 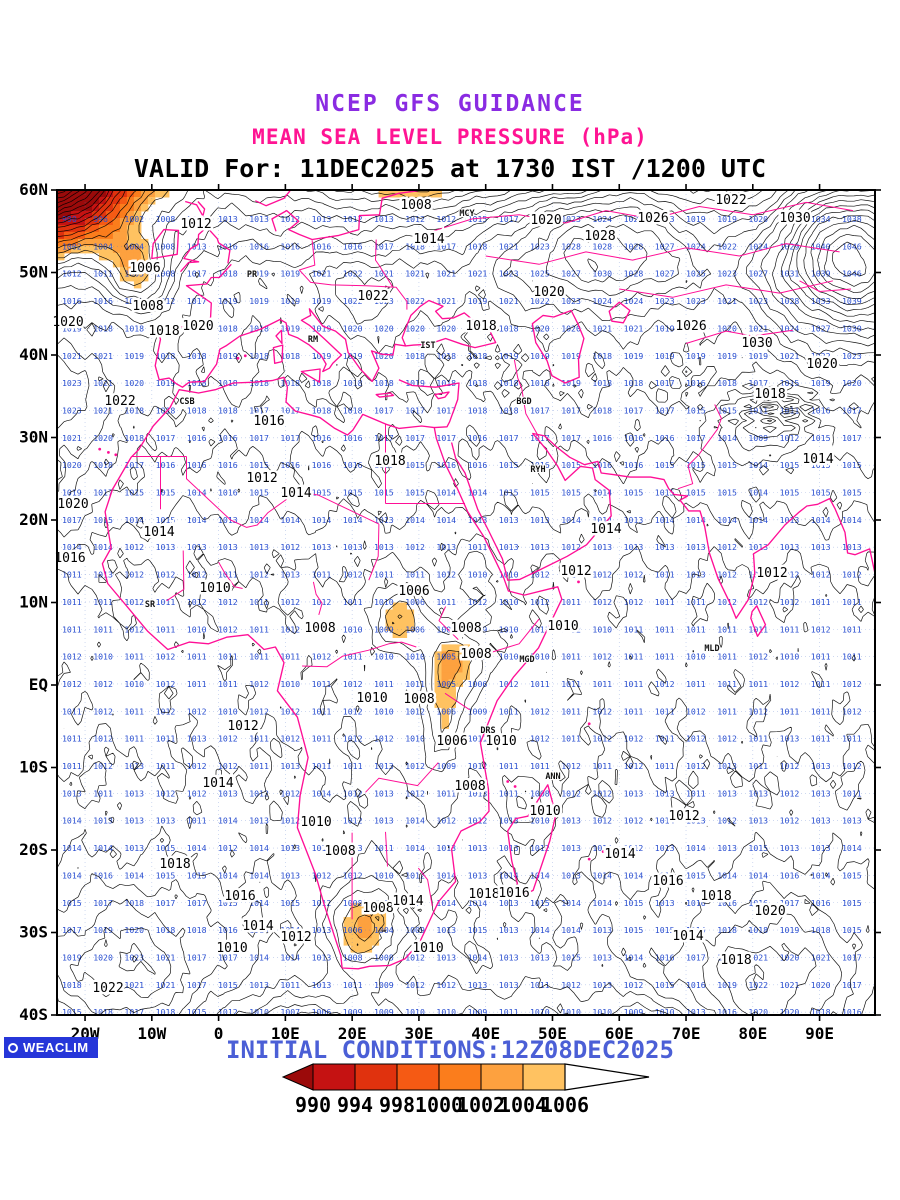 I want to click on station-label: CSB, so click(x=186, y=402).